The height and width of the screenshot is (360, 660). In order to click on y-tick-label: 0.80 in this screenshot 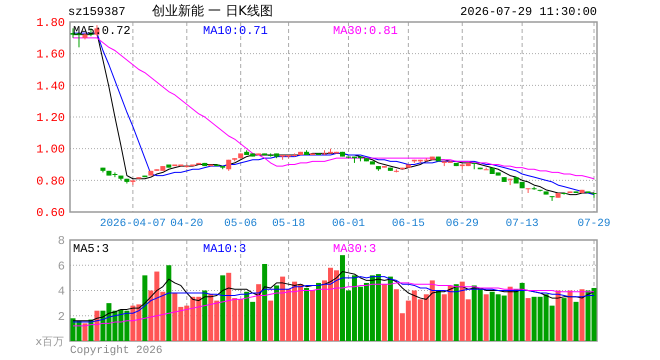, I will do `click(50, 181)`.